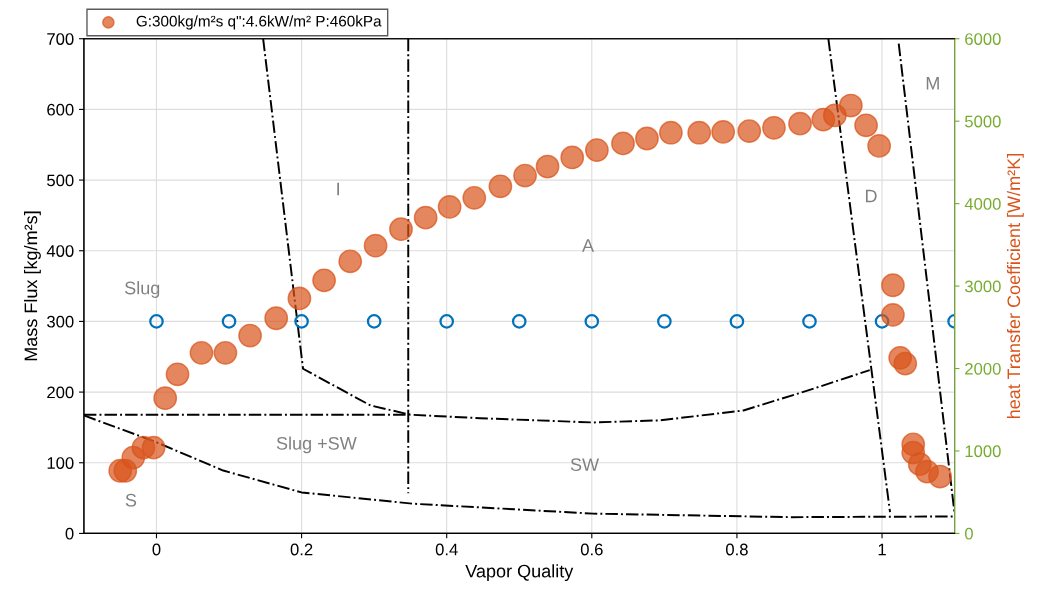  What do you see at coordinates (588, 245) in the screenshot?
I see `annotation: A` at bounding box center [588, 245].